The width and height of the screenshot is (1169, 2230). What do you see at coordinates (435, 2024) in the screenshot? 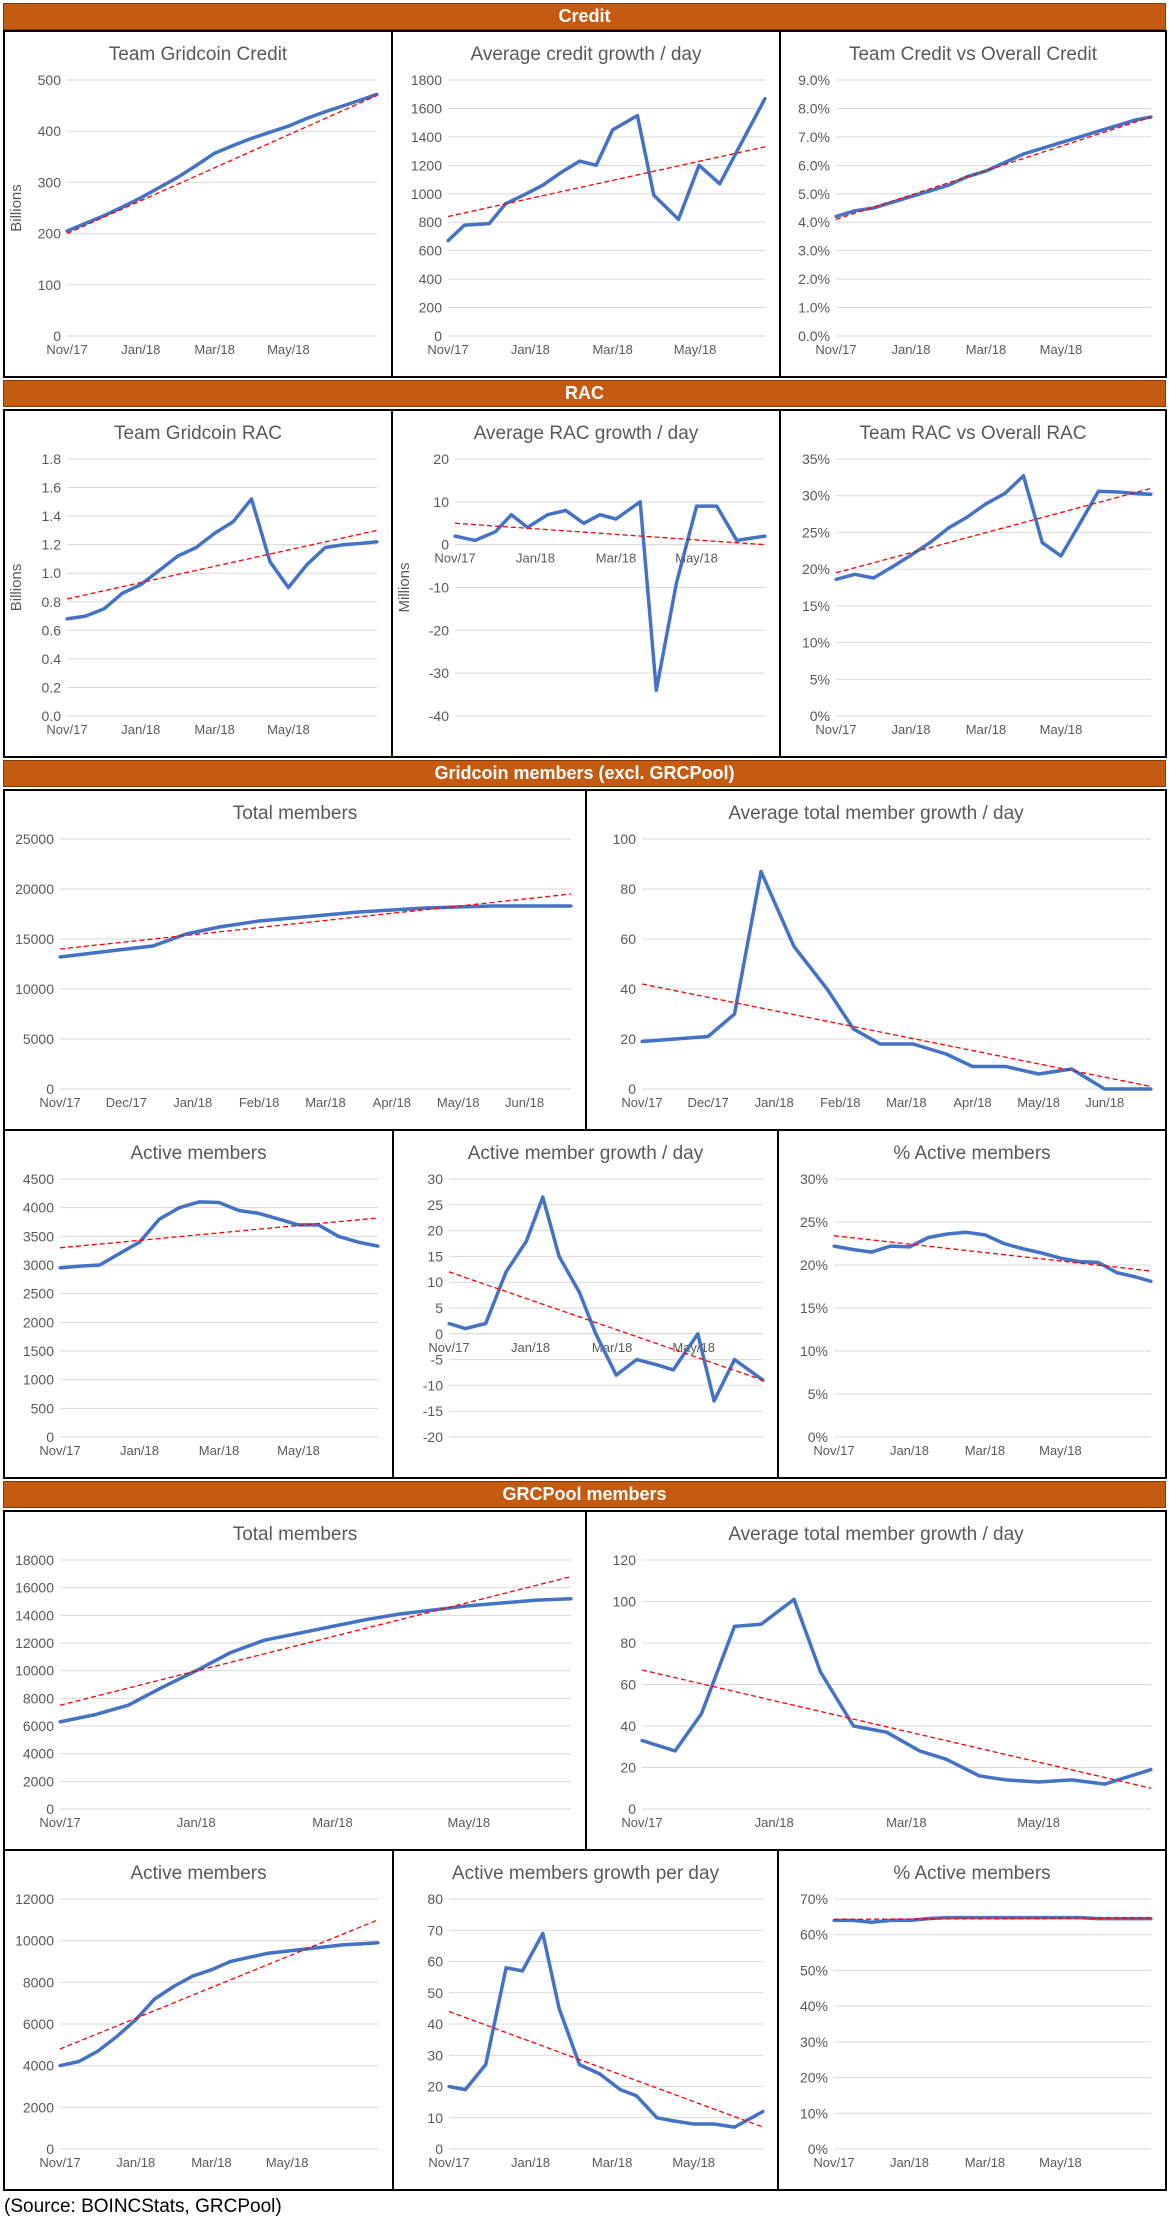
I see `y-tick-label: 40` at bounding box center [435, 2024].